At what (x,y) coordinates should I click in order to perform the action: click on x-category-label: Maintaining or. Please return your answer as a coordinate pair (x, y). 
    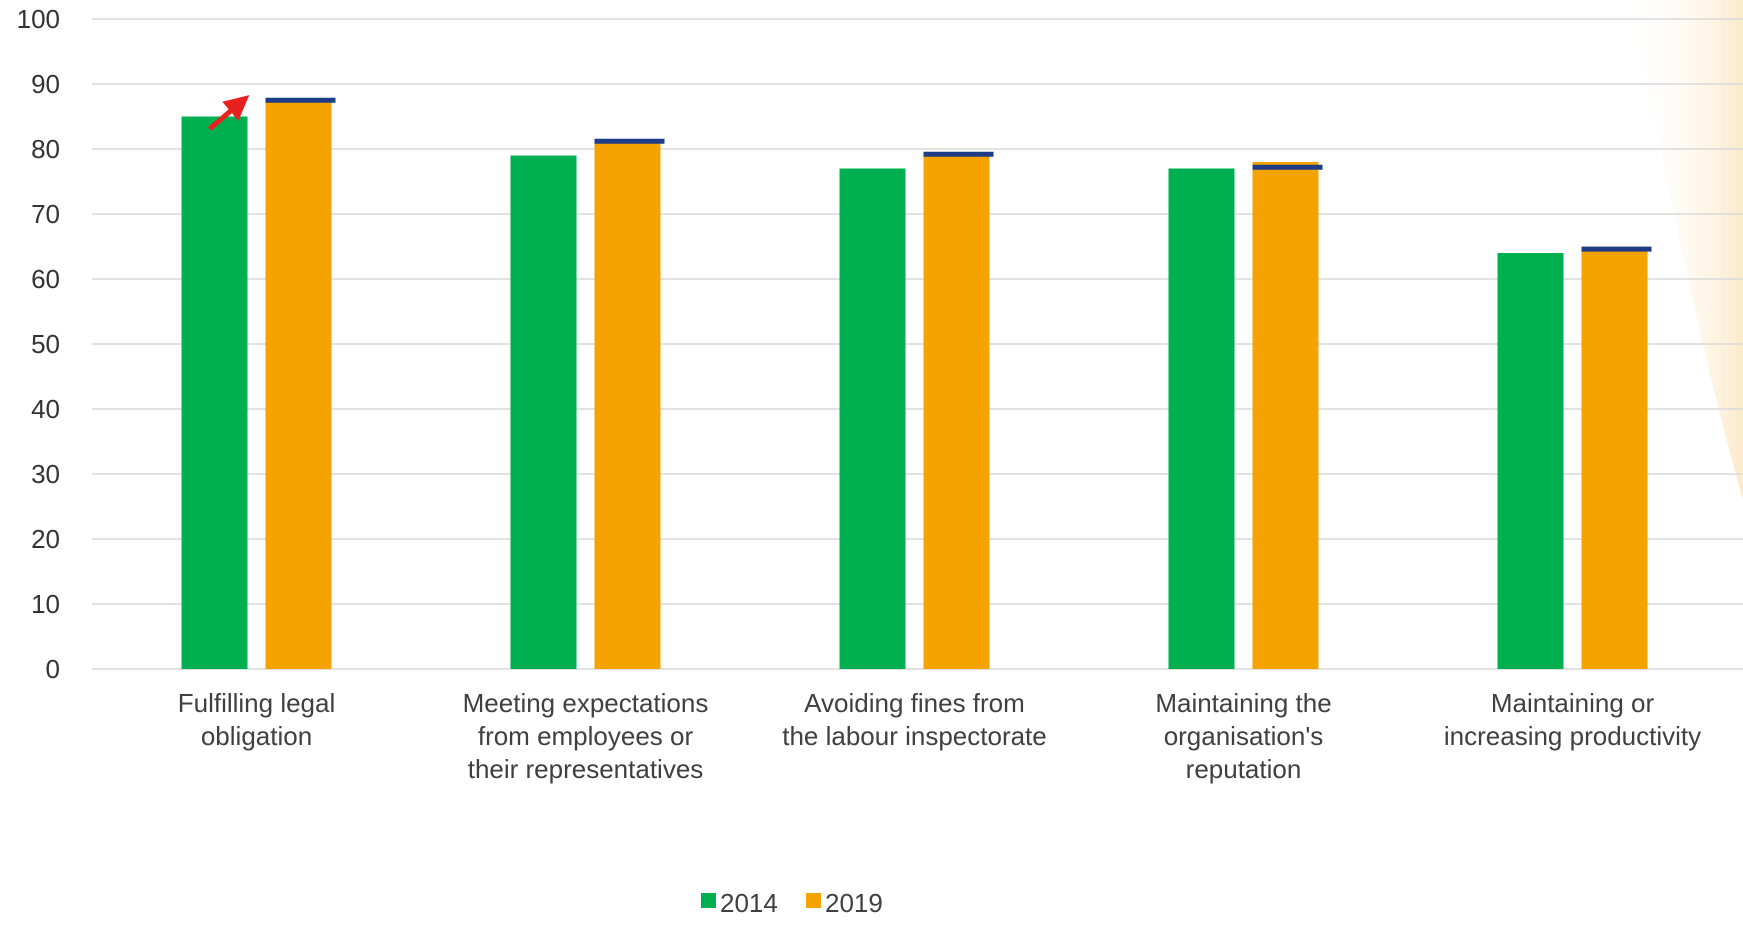
    Looking at the image, I should click on (1573, 703).